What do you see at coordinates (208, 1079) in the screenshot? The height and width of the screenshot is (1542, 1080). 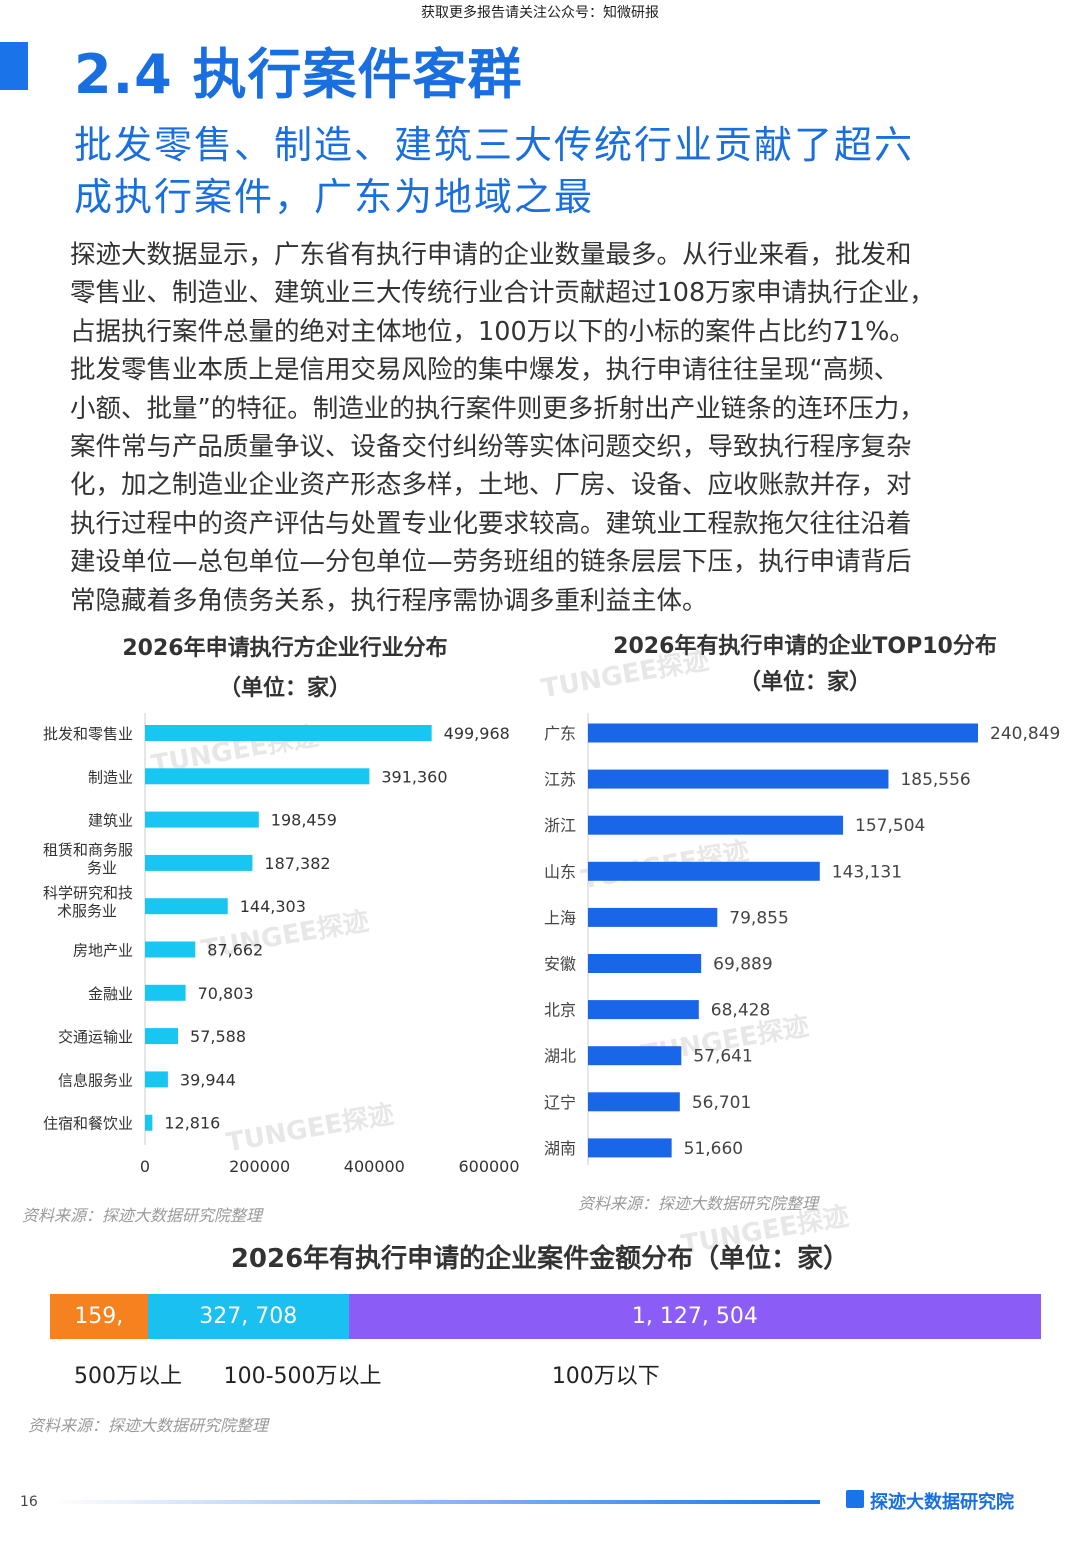 I see `data-label: 39,944` at bounding box center [208, 1079].